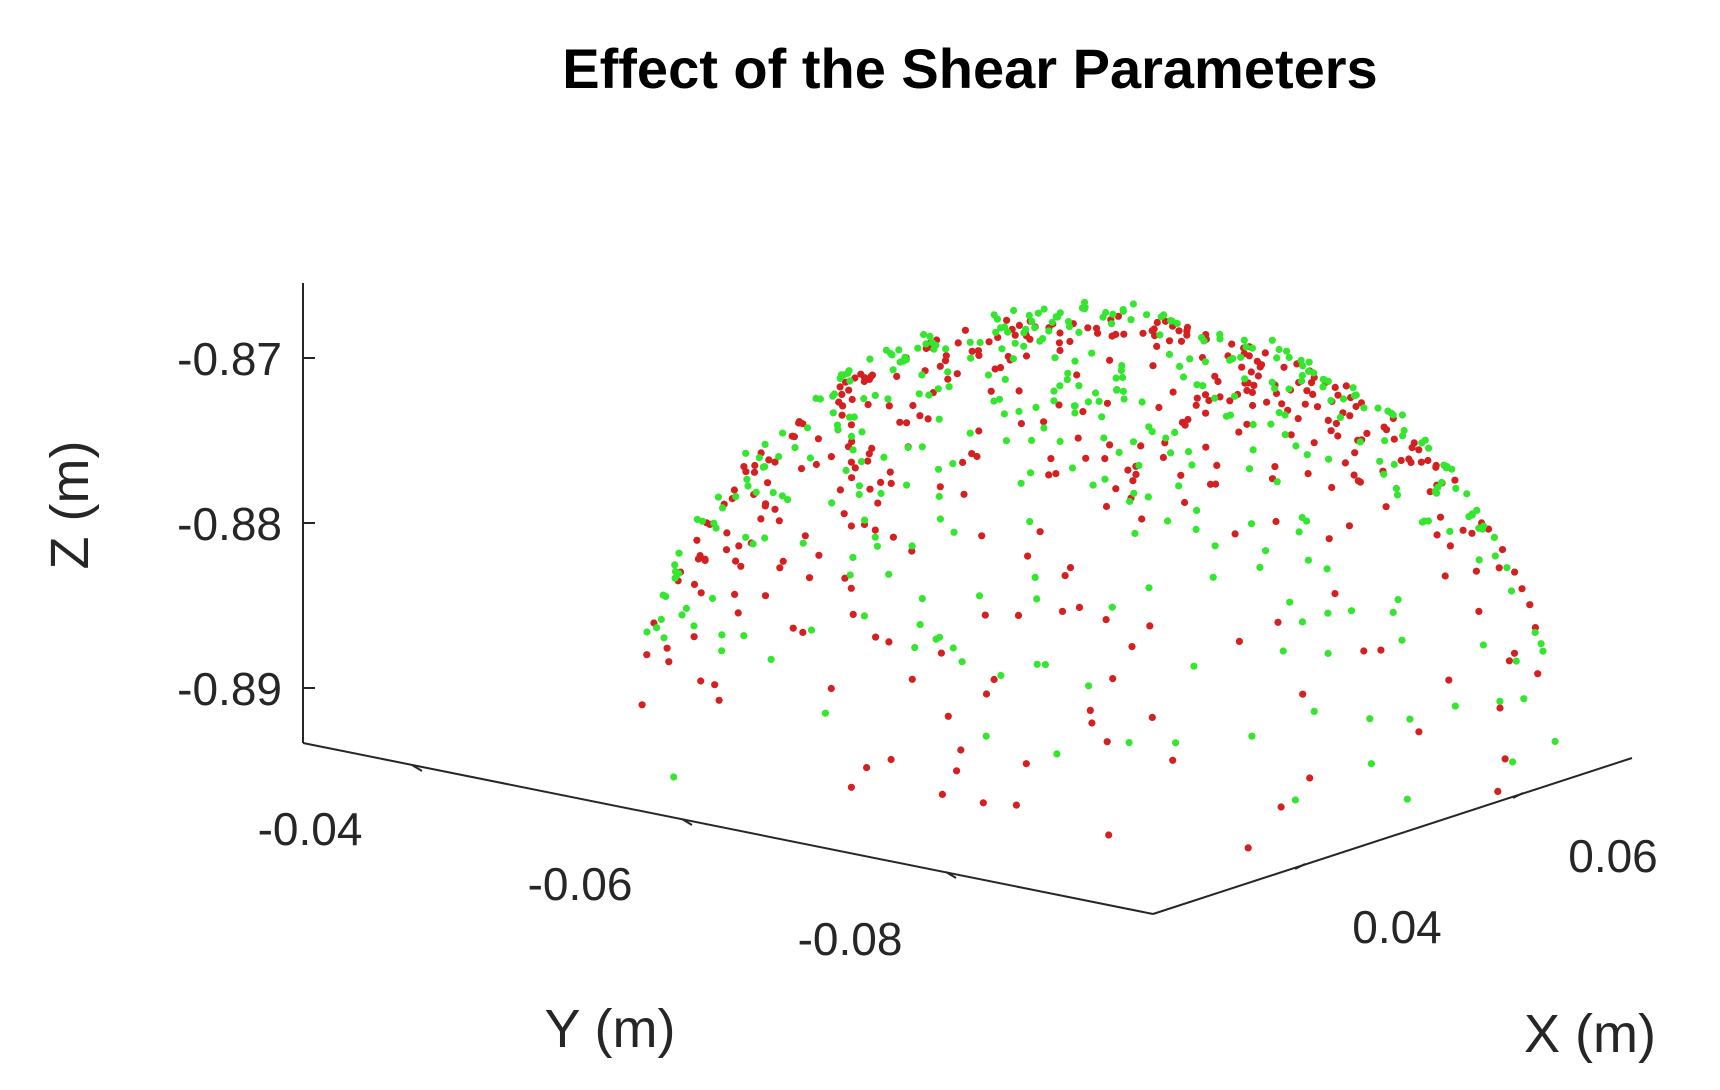  I want to click on x-tick-group: 0.04 0.06, so click(1476, 872).